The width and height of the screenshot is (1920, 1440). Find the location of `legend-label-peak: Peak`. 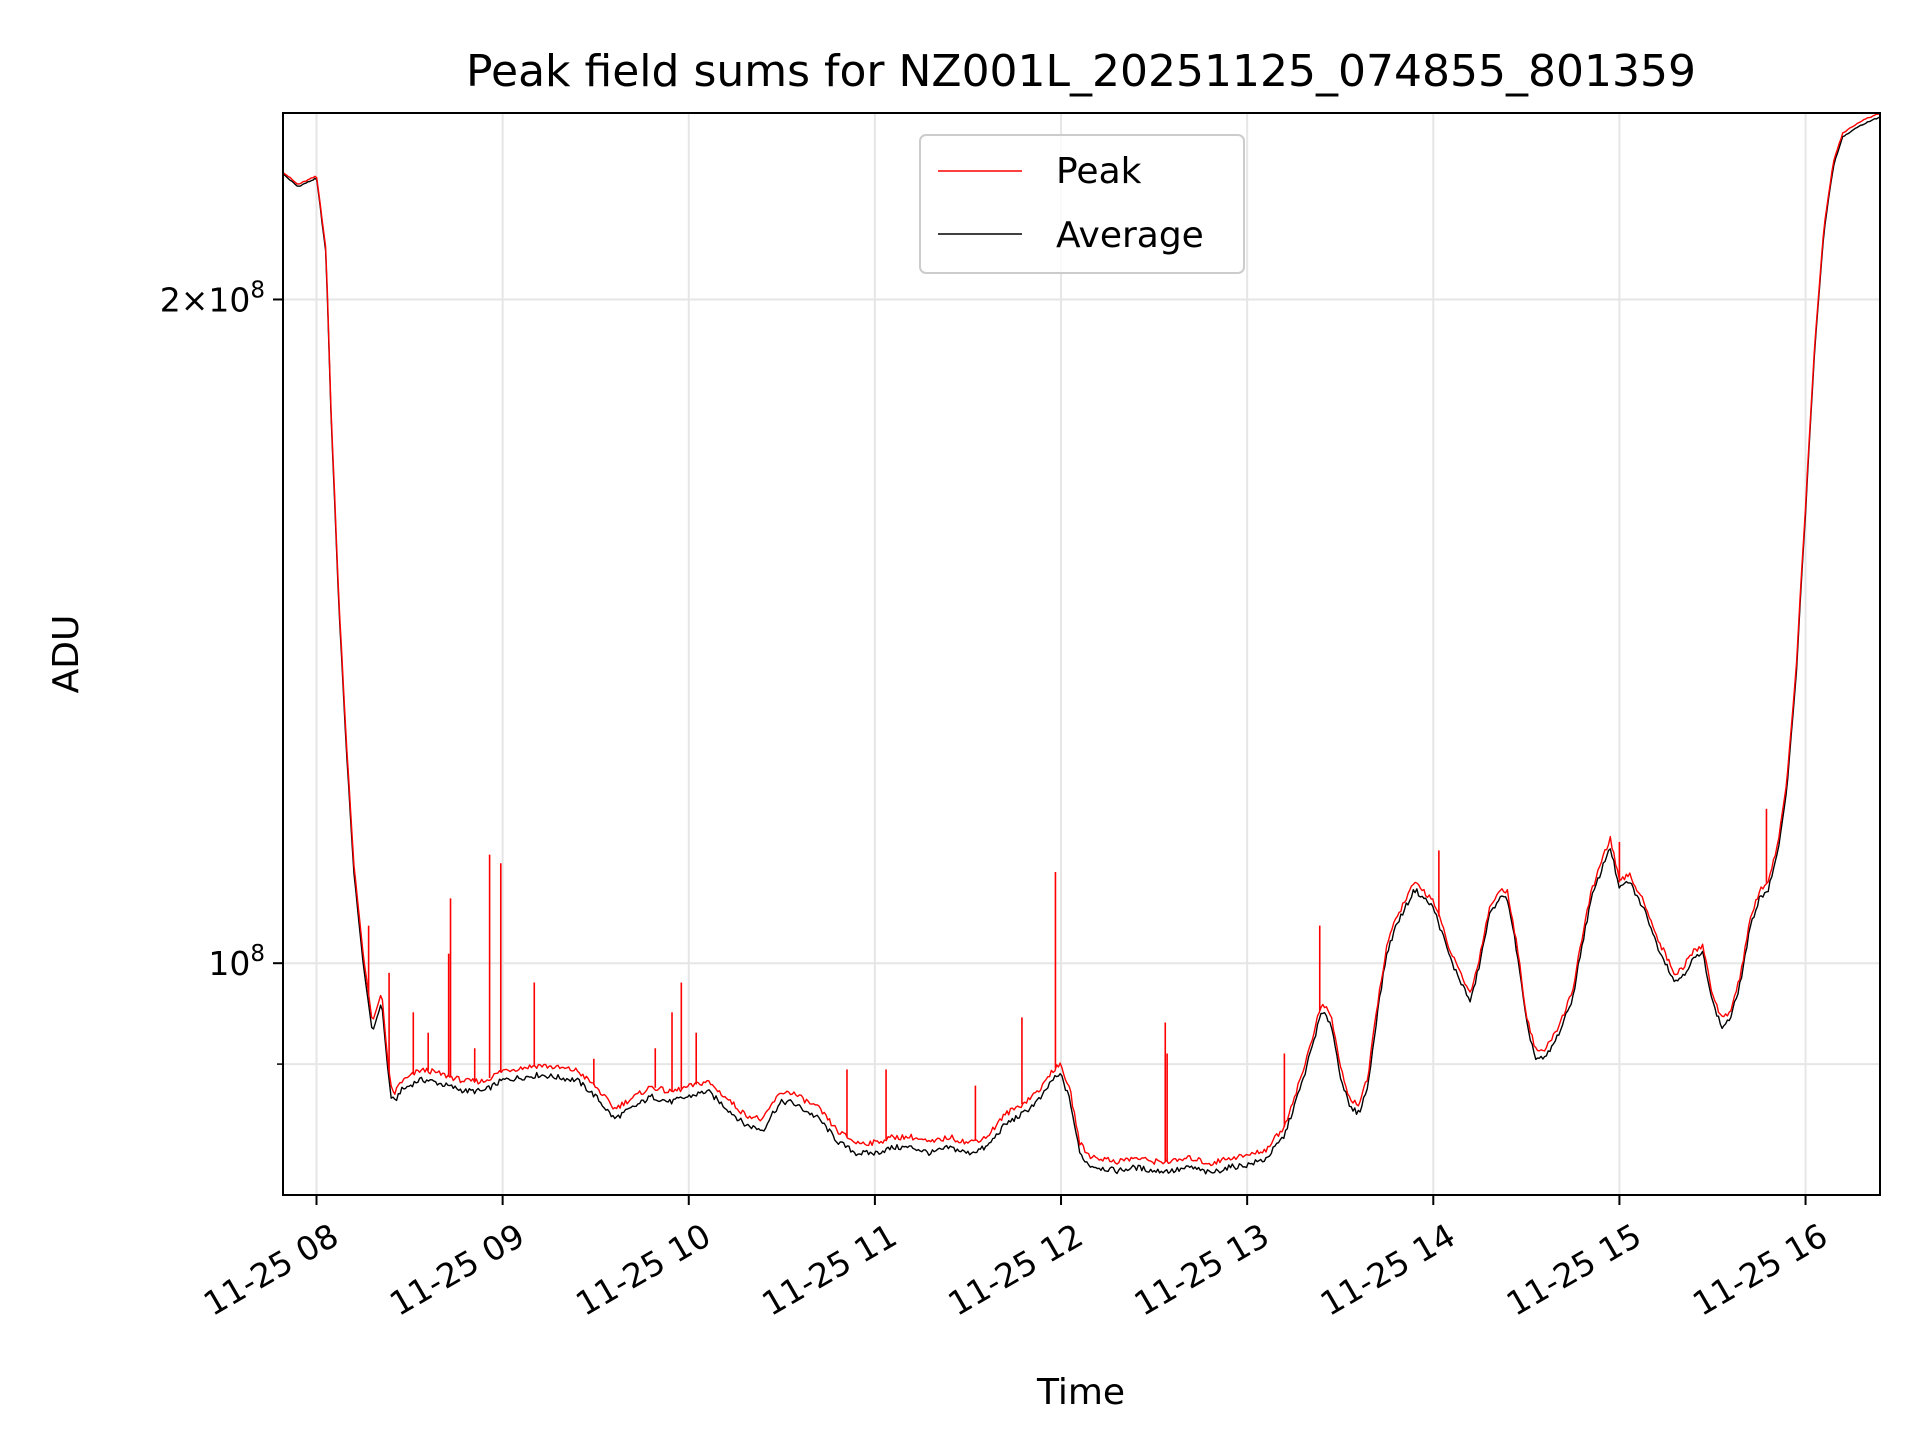

legend-label-peak: Peak is located at coordinates (1099, 171).